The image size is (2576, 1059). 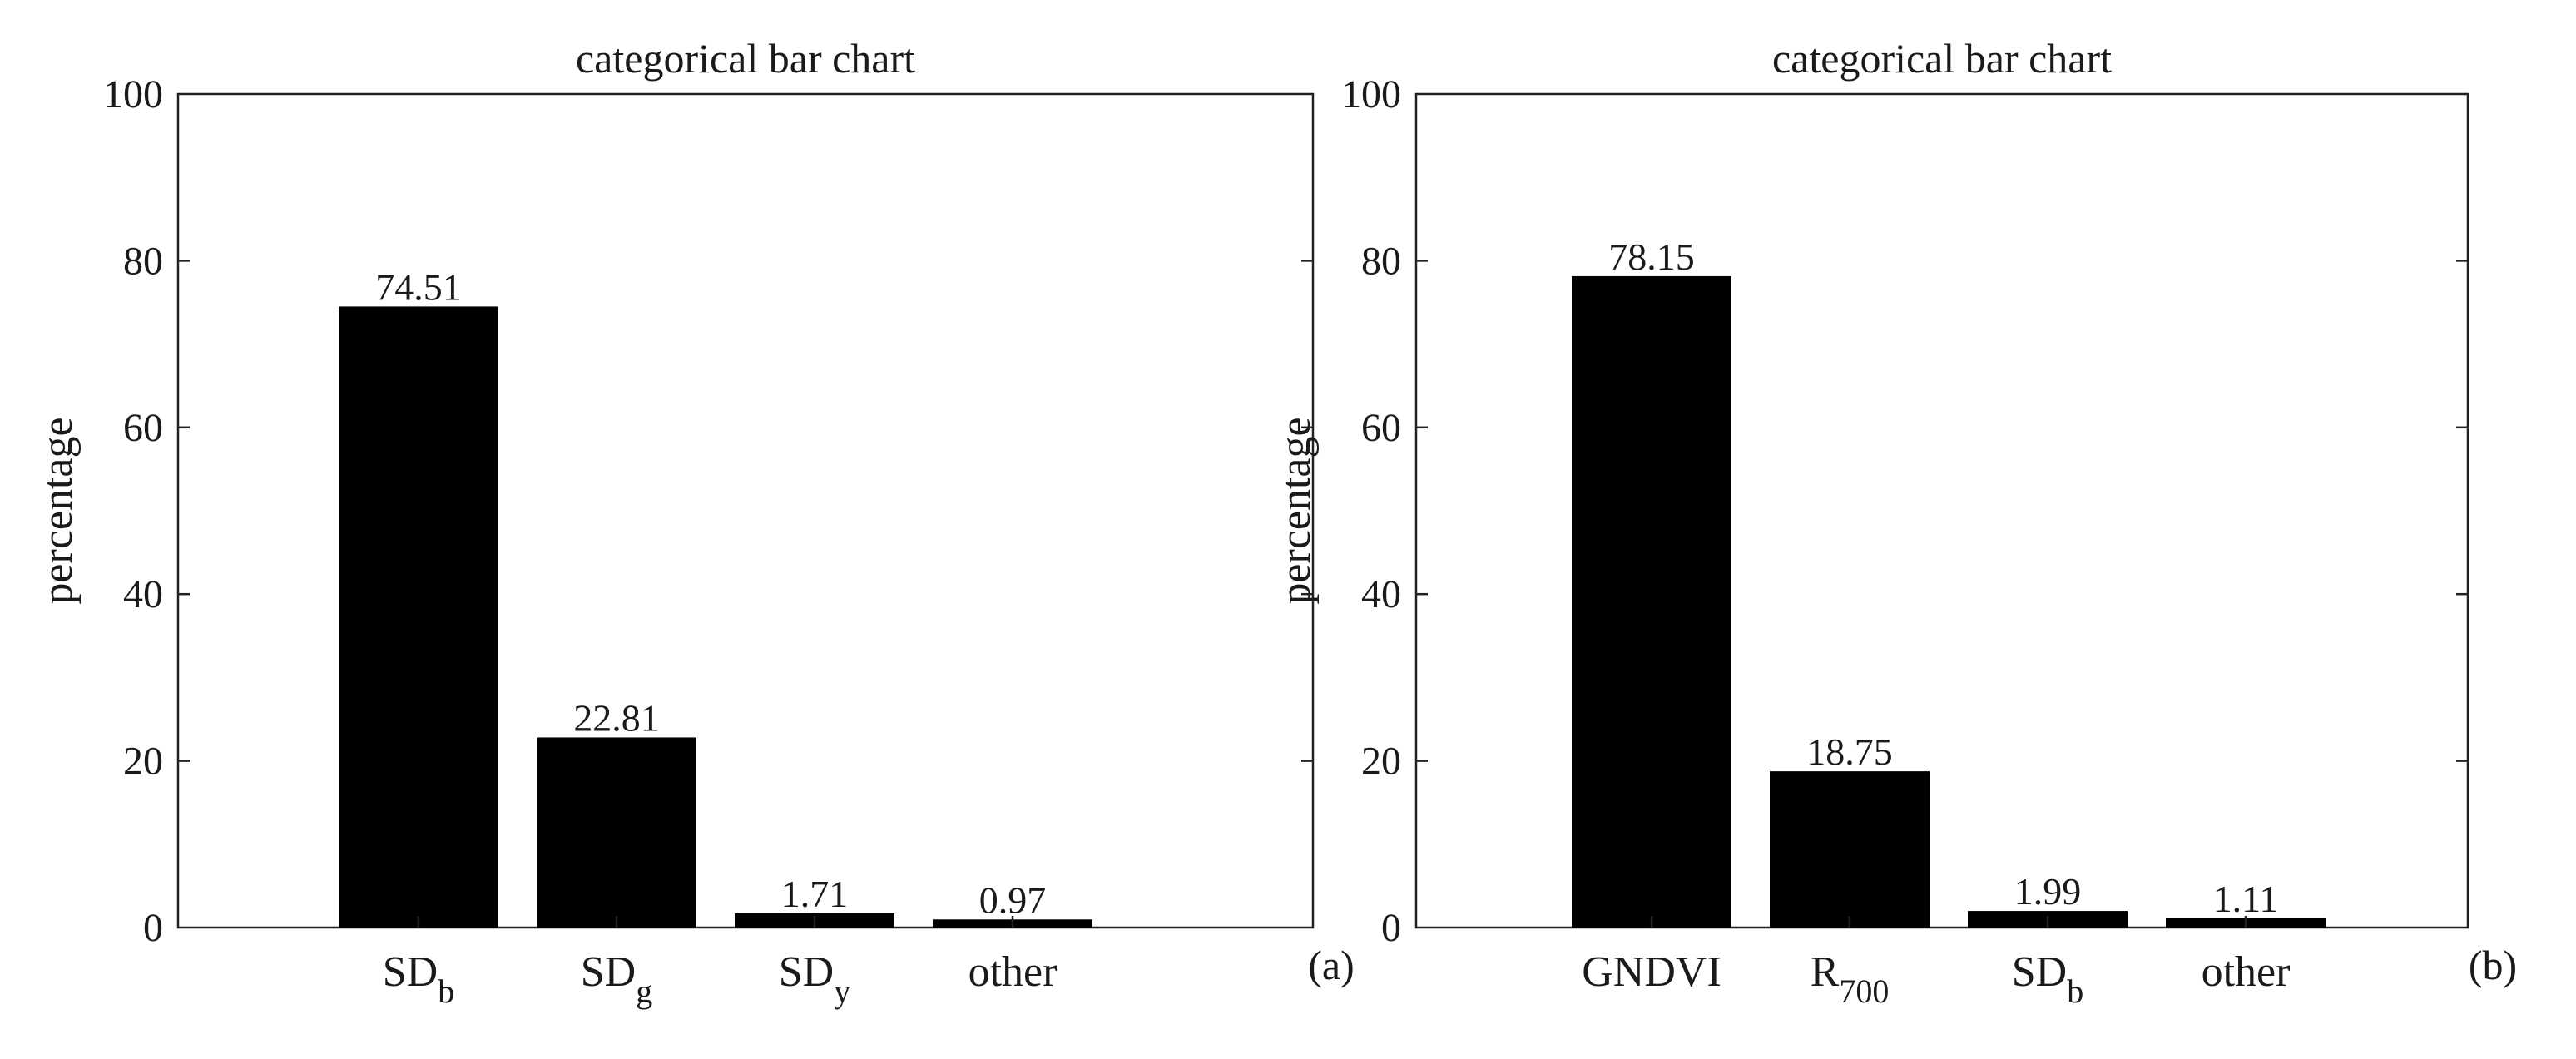 I want to click on category-label-2: SDy, so click(x=814, y=979).